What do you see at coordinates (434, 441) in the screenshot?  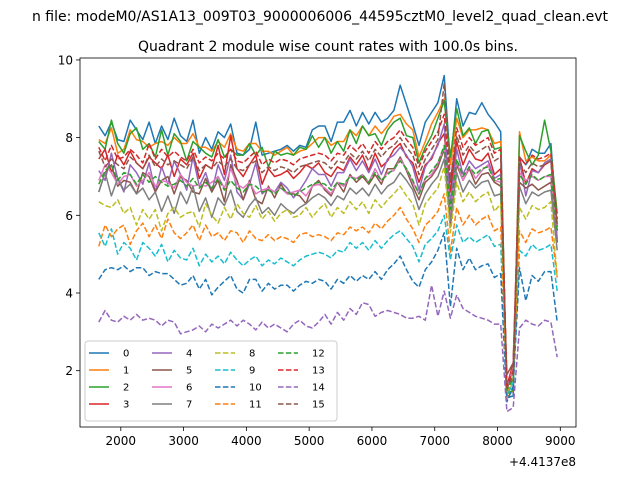 I see `x-tick-label: 7000` at bounding box center [434, 441].